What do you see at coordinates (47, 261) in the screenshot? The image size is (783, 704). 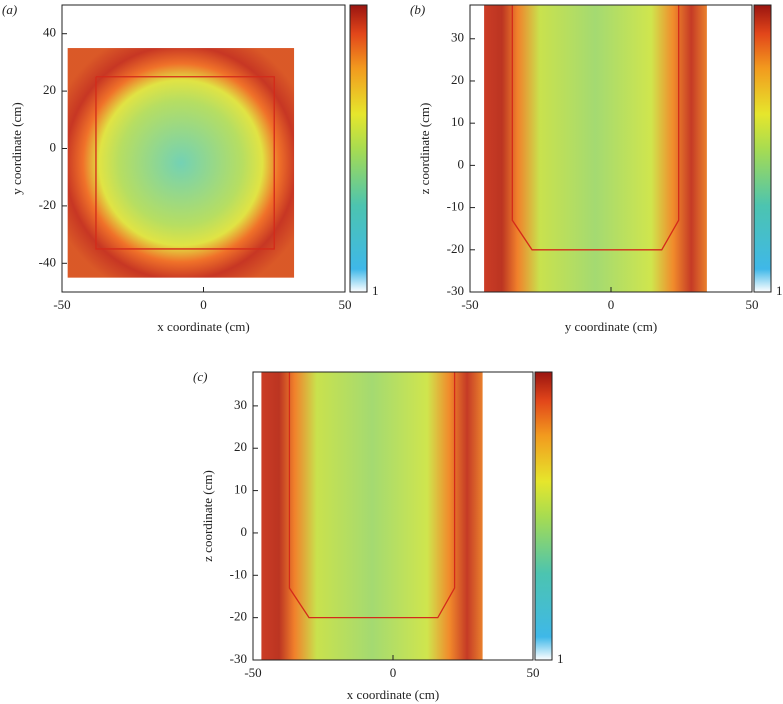 I see `y-tick-label: -40` at bounding box center [47, 261].